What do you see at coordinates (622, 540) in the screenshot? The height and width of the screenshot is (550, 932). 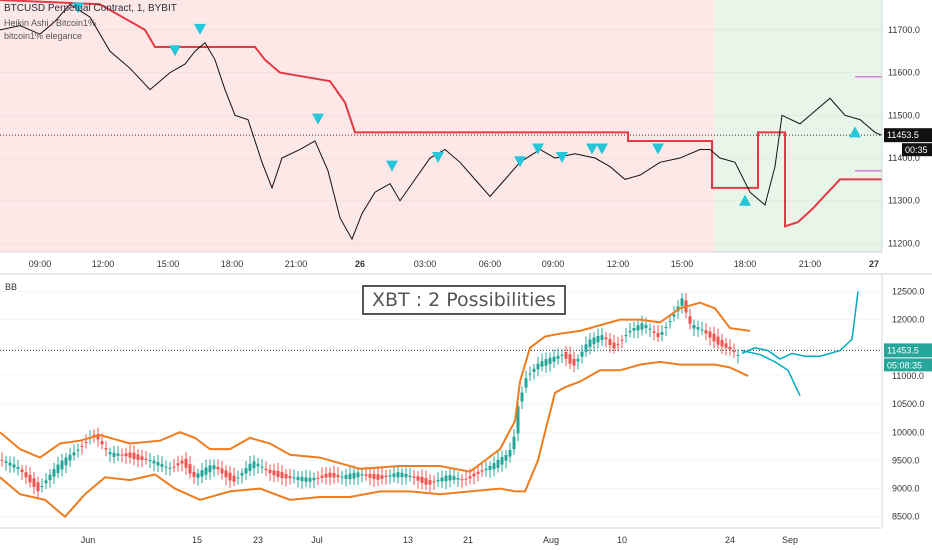 I see `time-tick-label: 10` at bounding box center [622, 540].